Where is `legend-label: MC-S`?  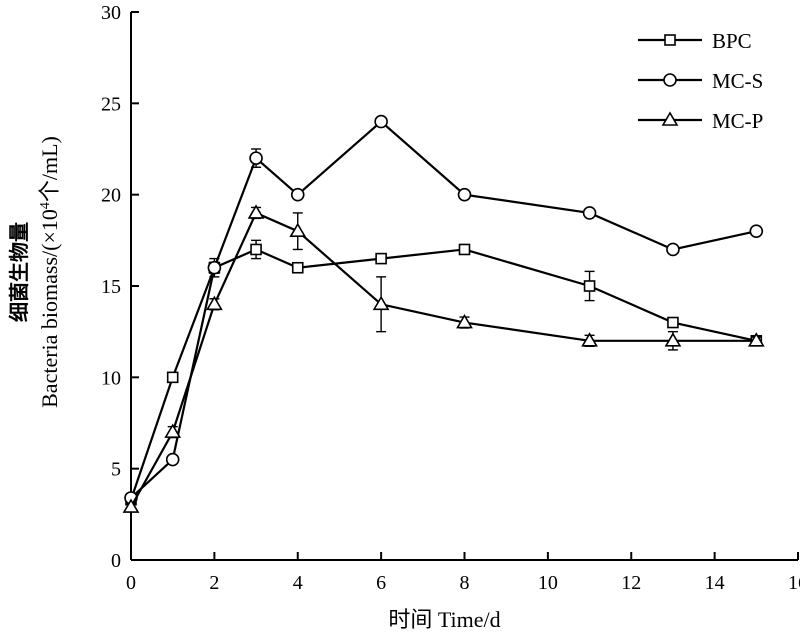 legend-label: MC-S is located at coordinates (737, 81).